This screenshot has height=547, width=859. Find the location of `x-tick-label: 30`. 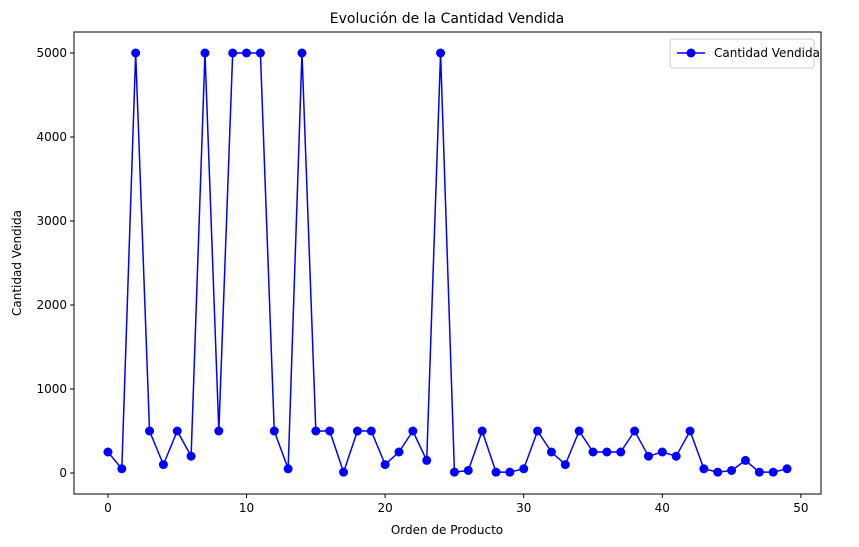

x-tick-label: 30 is located at coordinates (523, 508).